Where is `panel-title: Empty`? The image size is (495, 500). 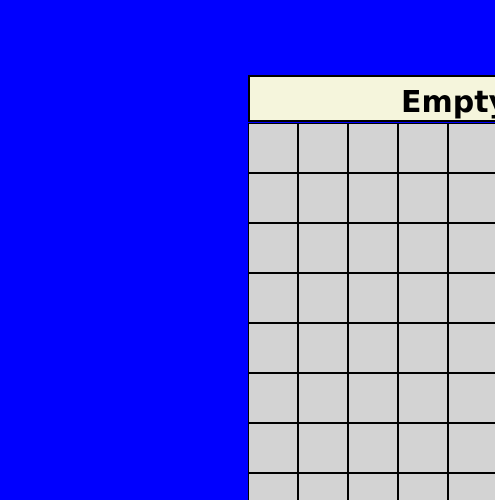 panel-title: Empty is located at coordinates (448, 102).